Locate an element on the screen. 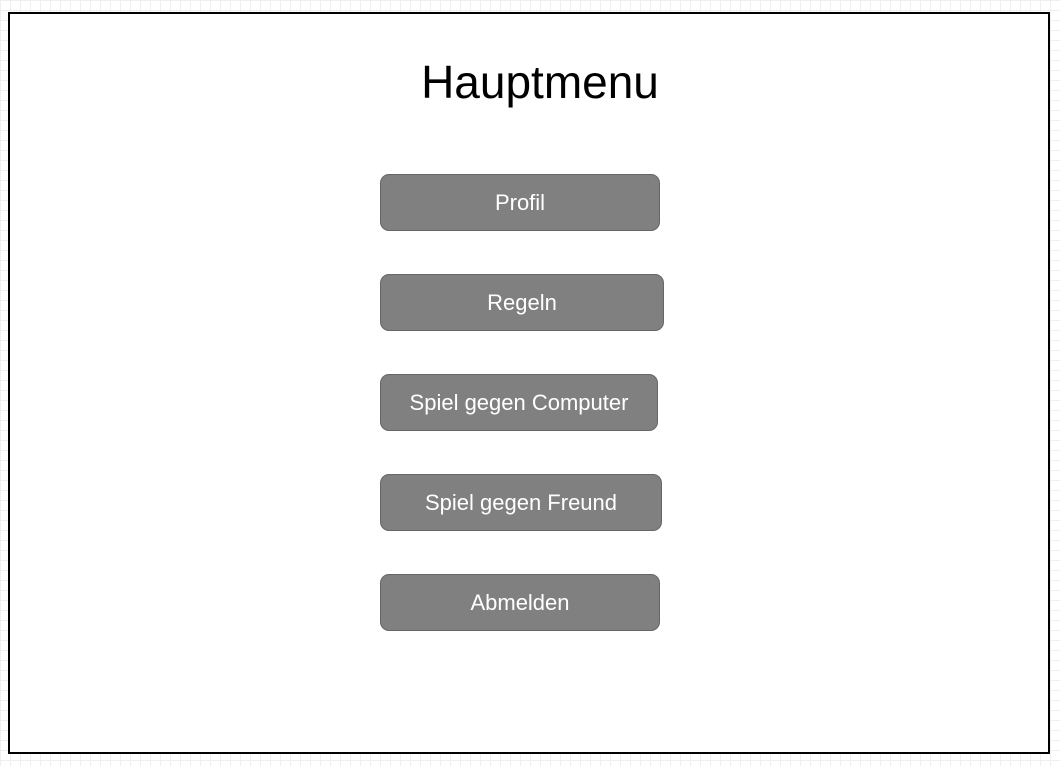  play-vs-friend-button: Spiel gegen Freund is located at coordinates (521, 502).